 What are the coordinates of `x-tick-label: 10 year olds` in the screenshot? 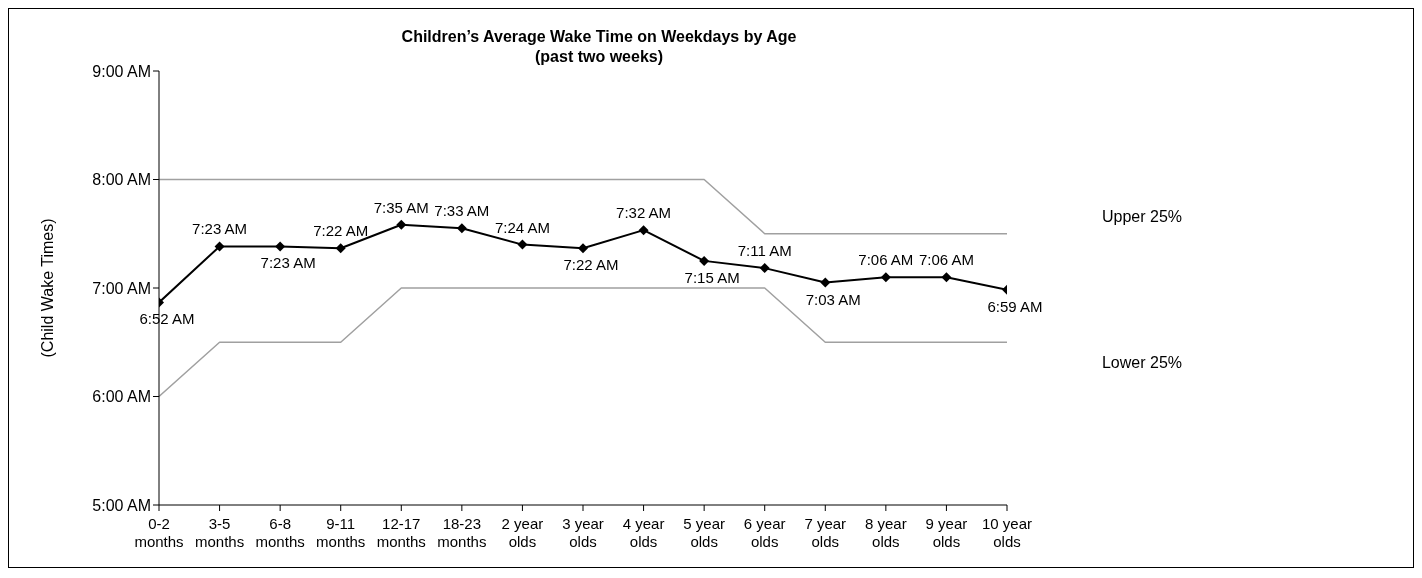 It's located at (1007, 532).